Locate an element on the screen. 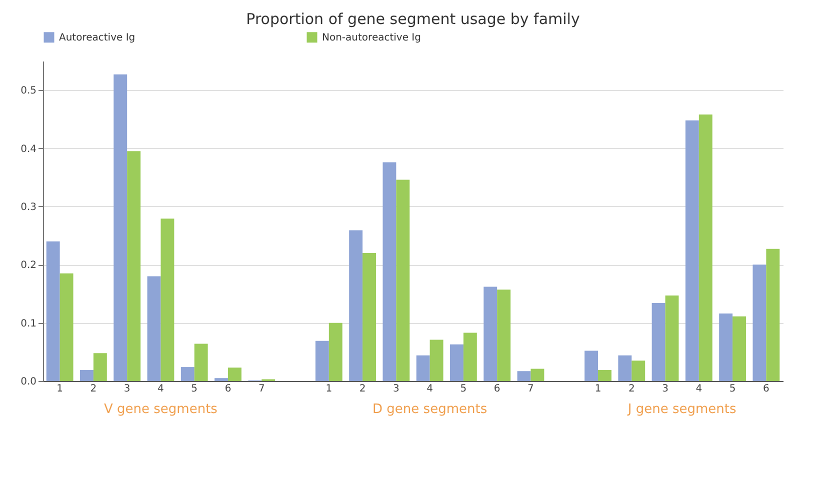 The image size is (839, 486). text: V gene segments is located at coordinates (161, 409).